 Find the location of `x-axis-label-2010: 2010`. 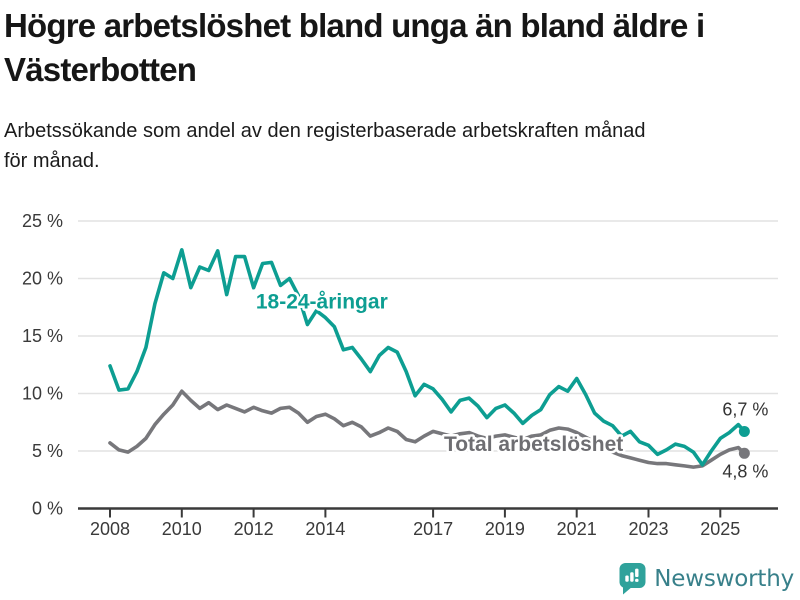

x-axis-label-2010: 2010 is located at coordinates (182, 529).